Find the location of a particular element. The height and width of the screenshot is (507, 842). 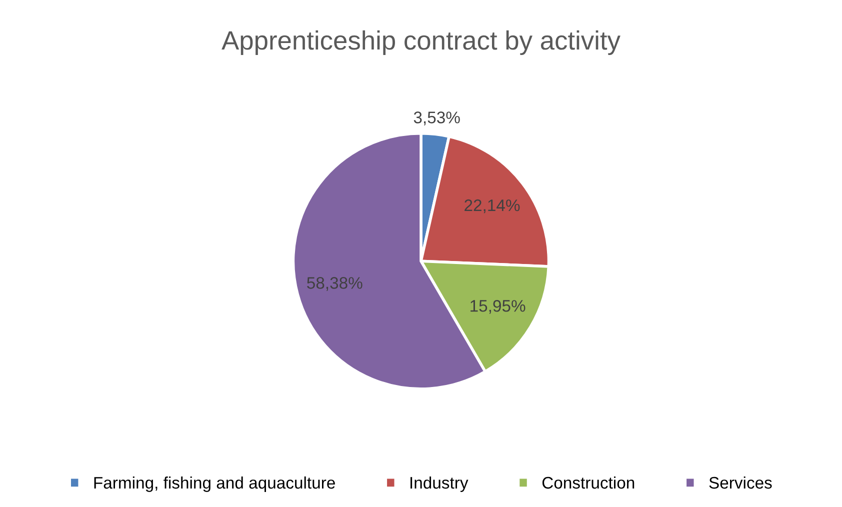

chart-title: Apprenticeship contract by activity is located at coordinates (421, 43).